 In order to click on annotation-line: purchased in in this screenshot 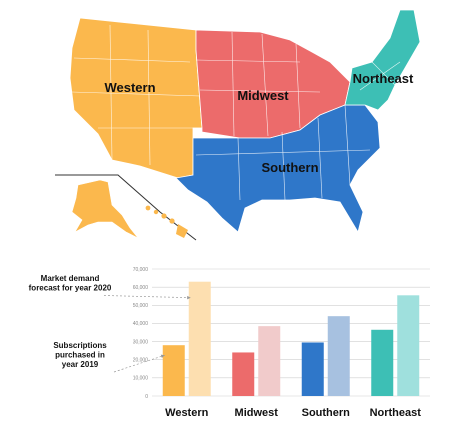, I will do `click(80, 355)`.